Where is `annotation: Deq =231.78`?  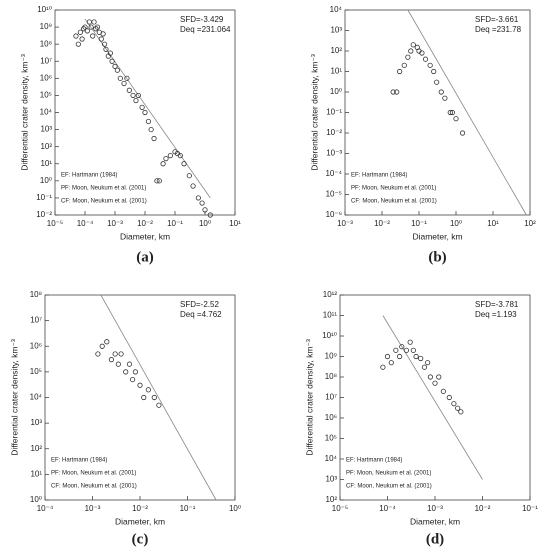
annotation: Deq =231.78 is located at coordinates (498, 29).